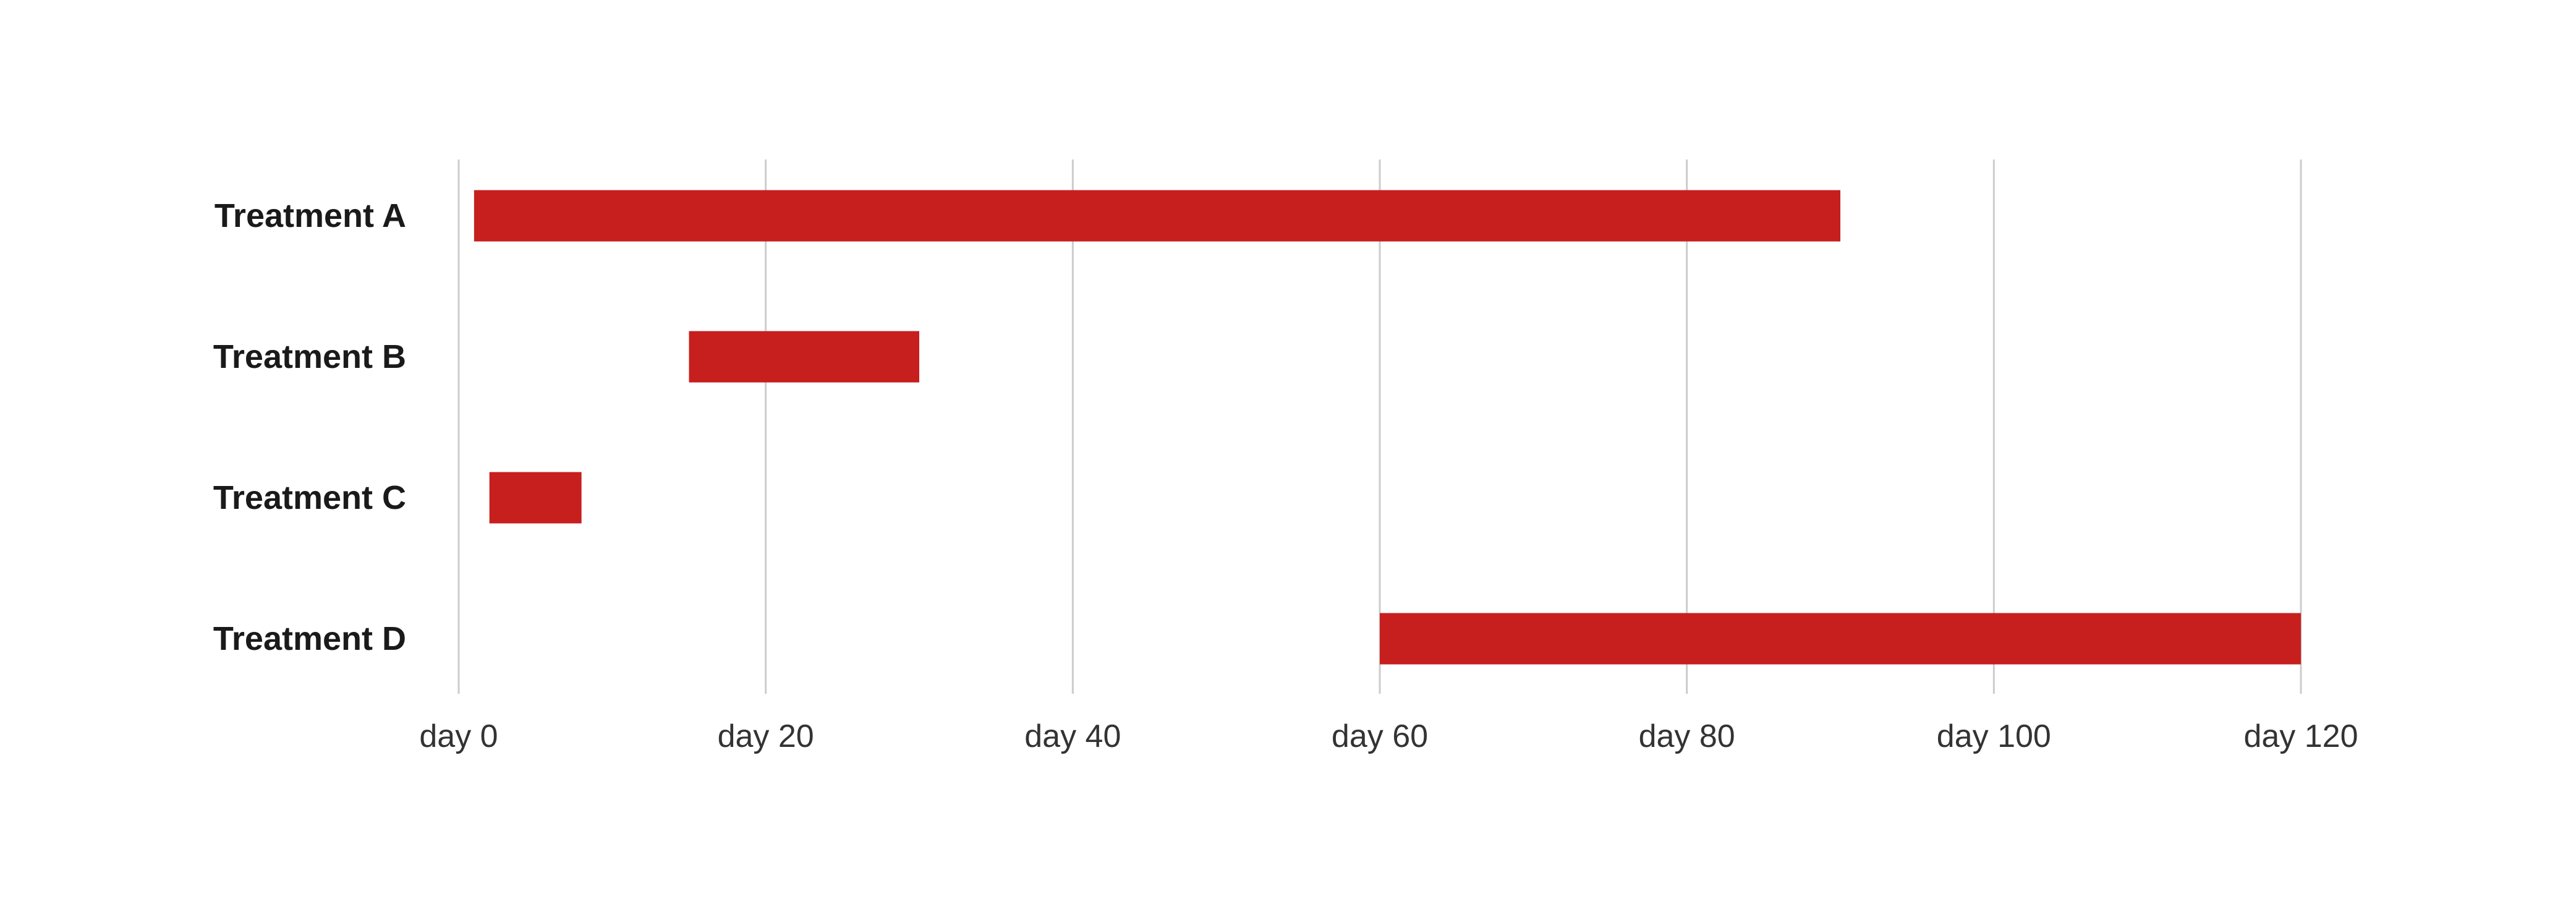 Image resolution: width=2576 pixels, height=912 pixels. I want to click on x-tick-label: day 120, so click(2300, 736).